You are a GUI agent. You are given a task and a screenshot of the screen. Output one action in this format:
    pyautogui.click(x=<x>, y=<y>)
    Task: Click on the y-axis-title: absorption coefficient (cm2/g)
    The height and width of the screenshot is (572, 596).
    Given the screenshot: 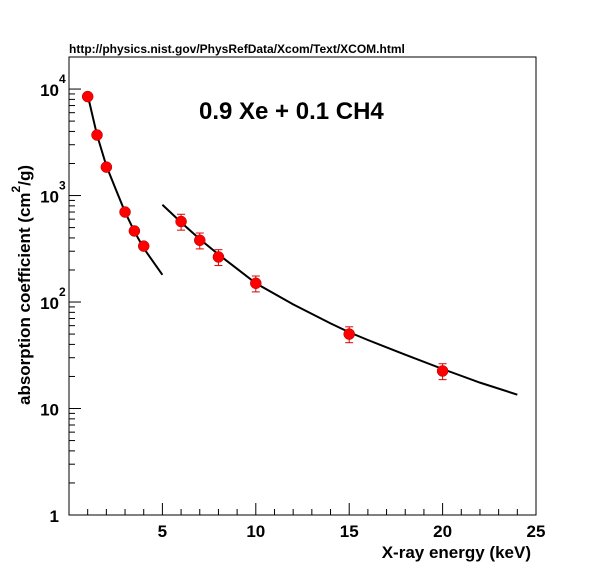 What is the action you would take?
    pyautogui.click(x=21, y=285)
    